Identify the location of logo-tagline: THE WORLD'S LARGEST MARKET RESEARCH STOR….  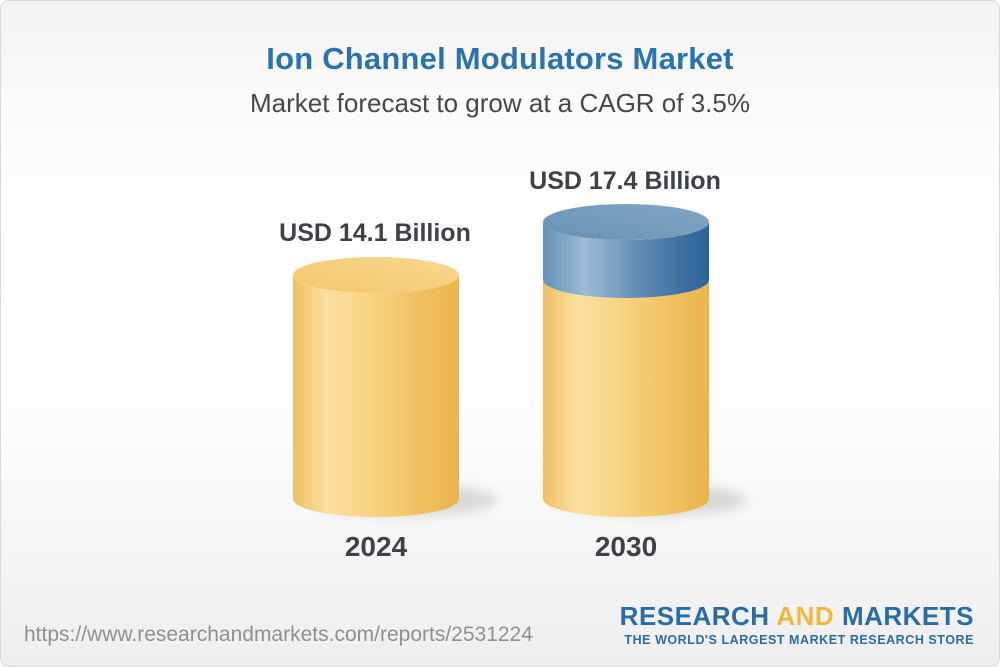
(799, 640).